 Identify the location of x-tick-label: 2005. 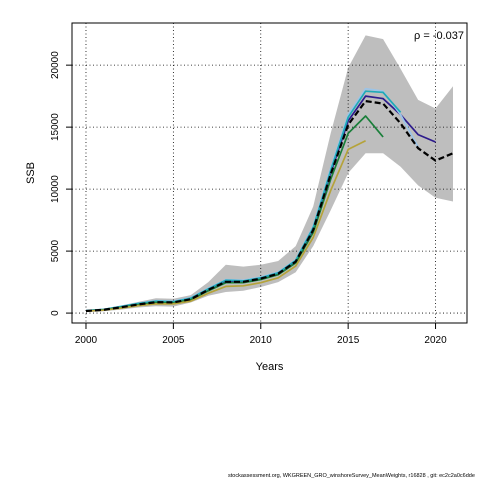
(173, 340).